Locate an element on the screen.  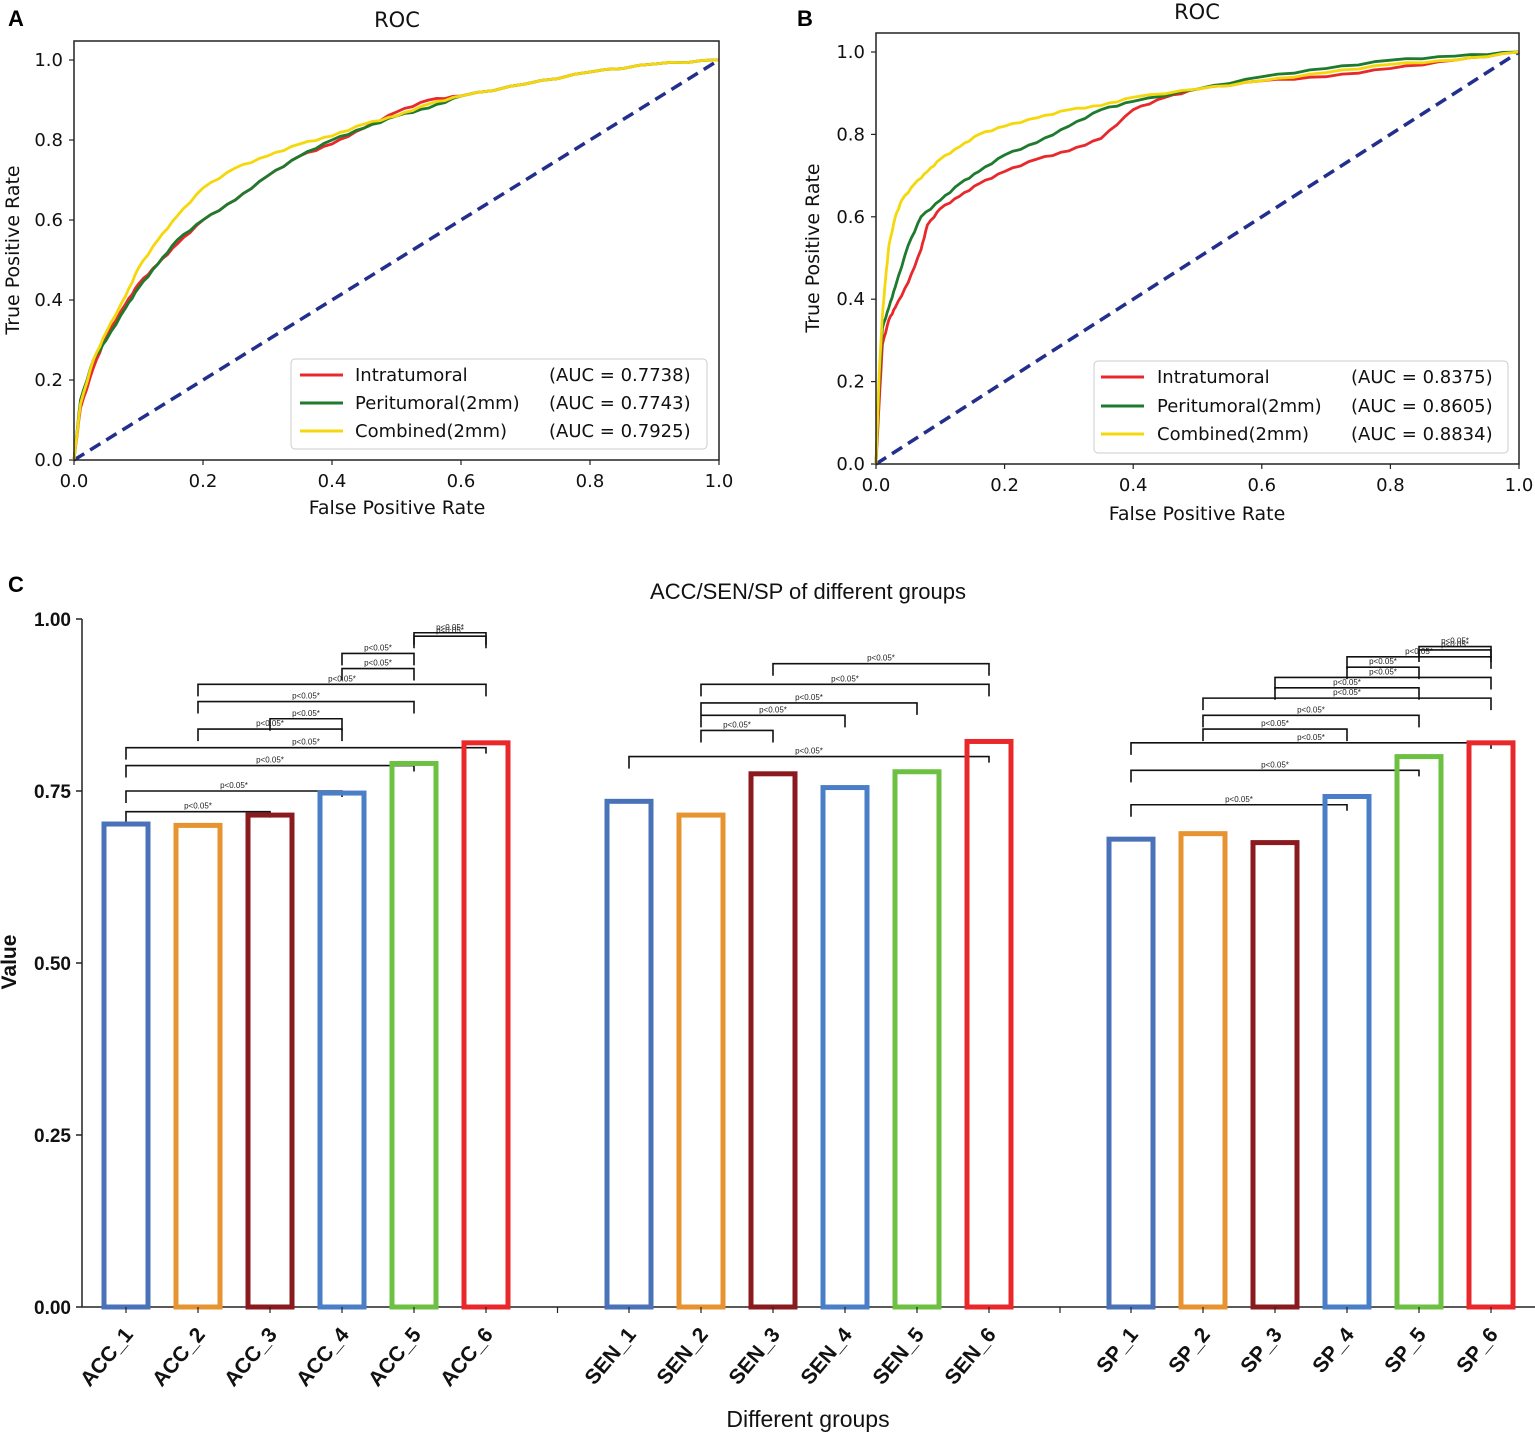
roc-a-frame is located at coordinates (396, 250).